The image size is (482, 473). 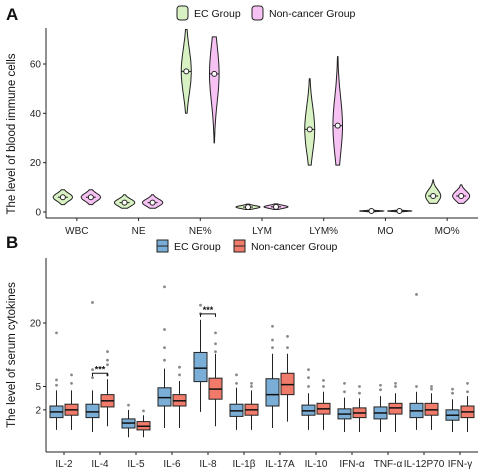 I want to click on panel-b-y-axis-title: The level of serum cytokines, so click(x=12, y=355).